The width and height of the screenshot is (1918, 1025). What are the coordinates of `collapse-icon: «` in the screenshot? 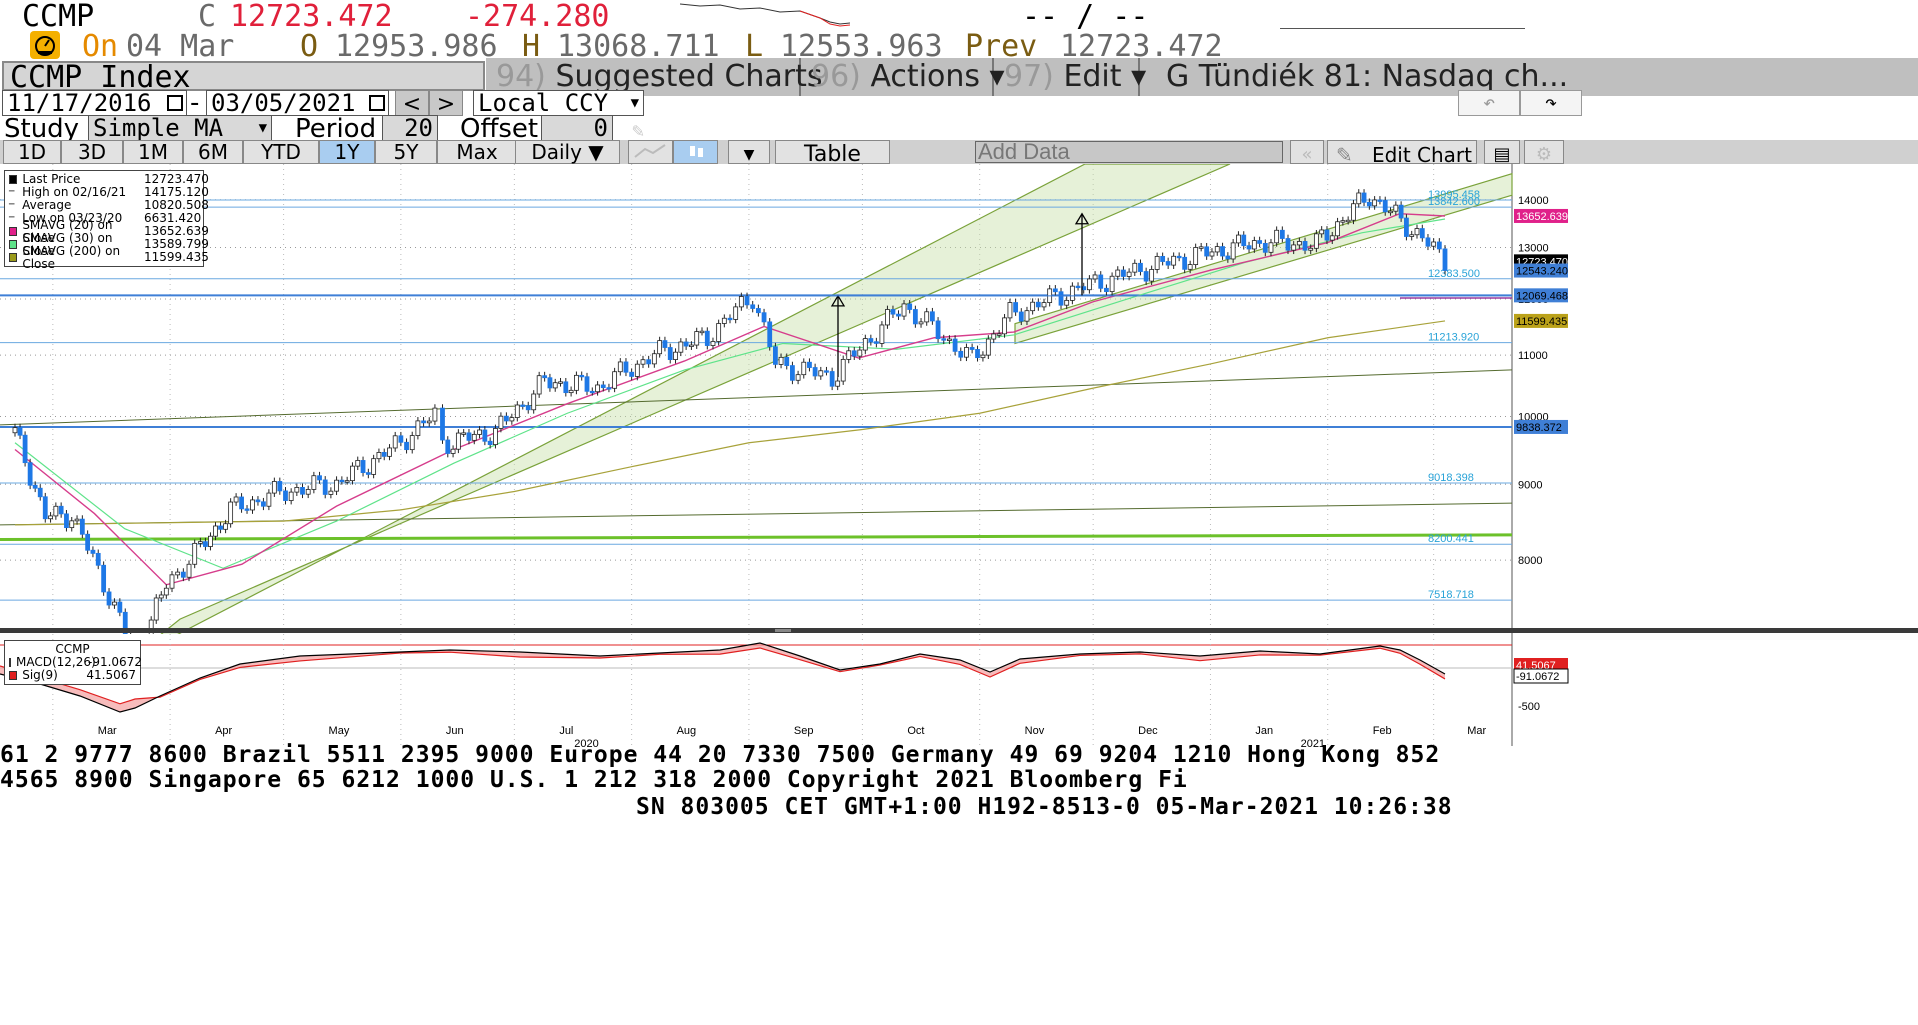 It's located at (1307, 152).